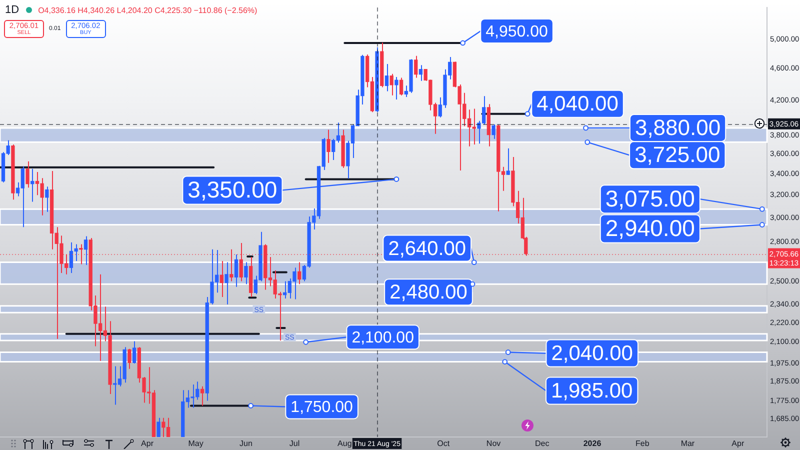 Image resolution: width=800 pixels, height=450 pixels. Describe the element at coordinates (443, 443) in the screenshot. I see `x-tick-label: Oct` at that location.